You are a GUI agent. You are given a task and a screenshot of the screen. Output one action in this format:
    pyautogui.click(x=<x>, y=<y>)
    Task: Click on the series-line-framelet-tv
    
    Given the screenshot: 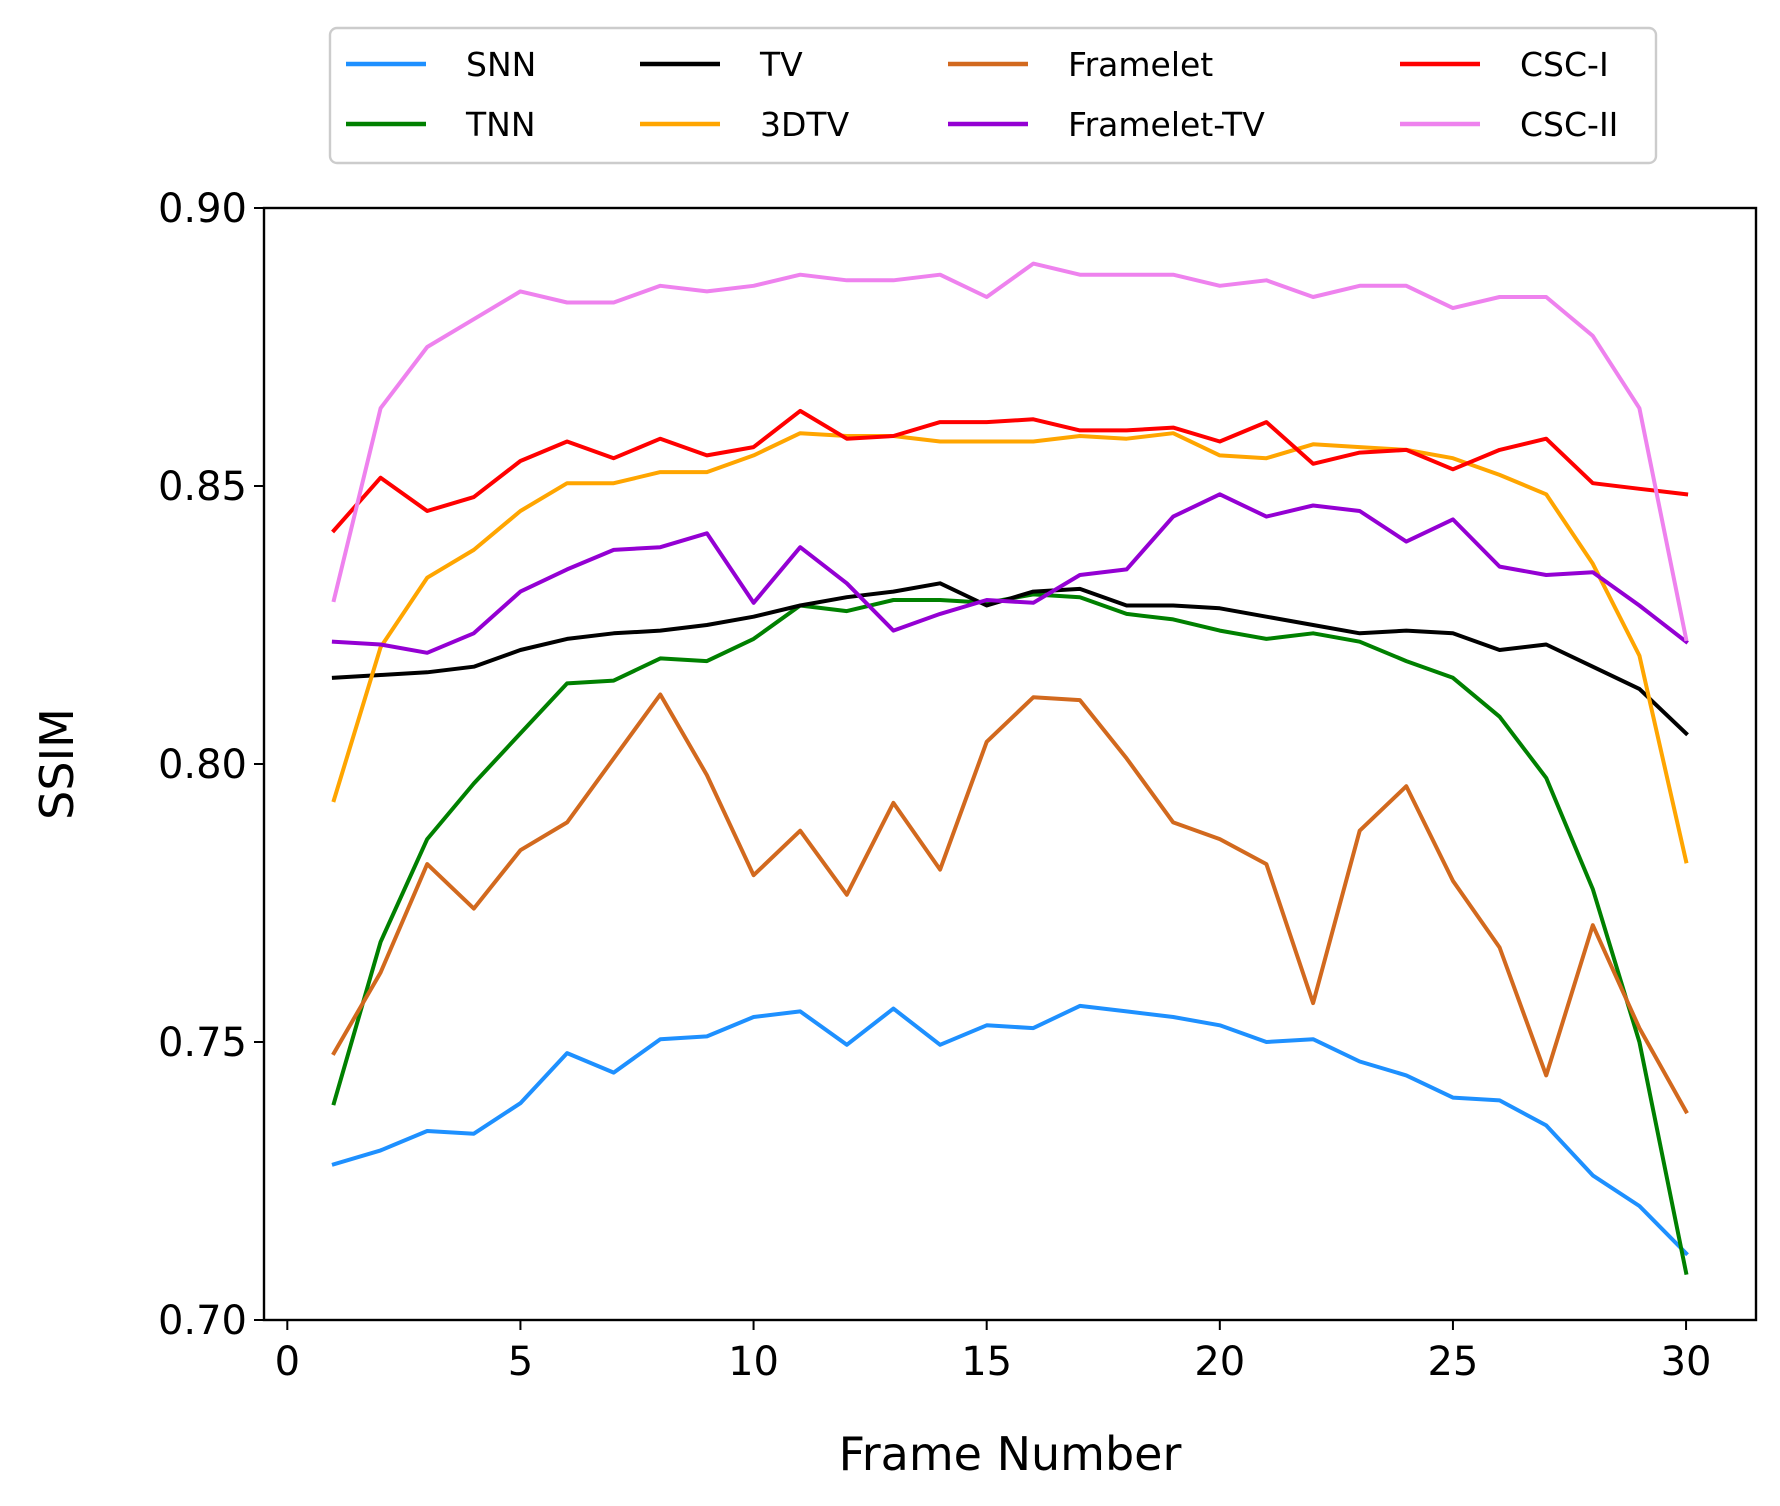 What is the action you would take?
    pyautogui.click(x=1010, y=573)
    